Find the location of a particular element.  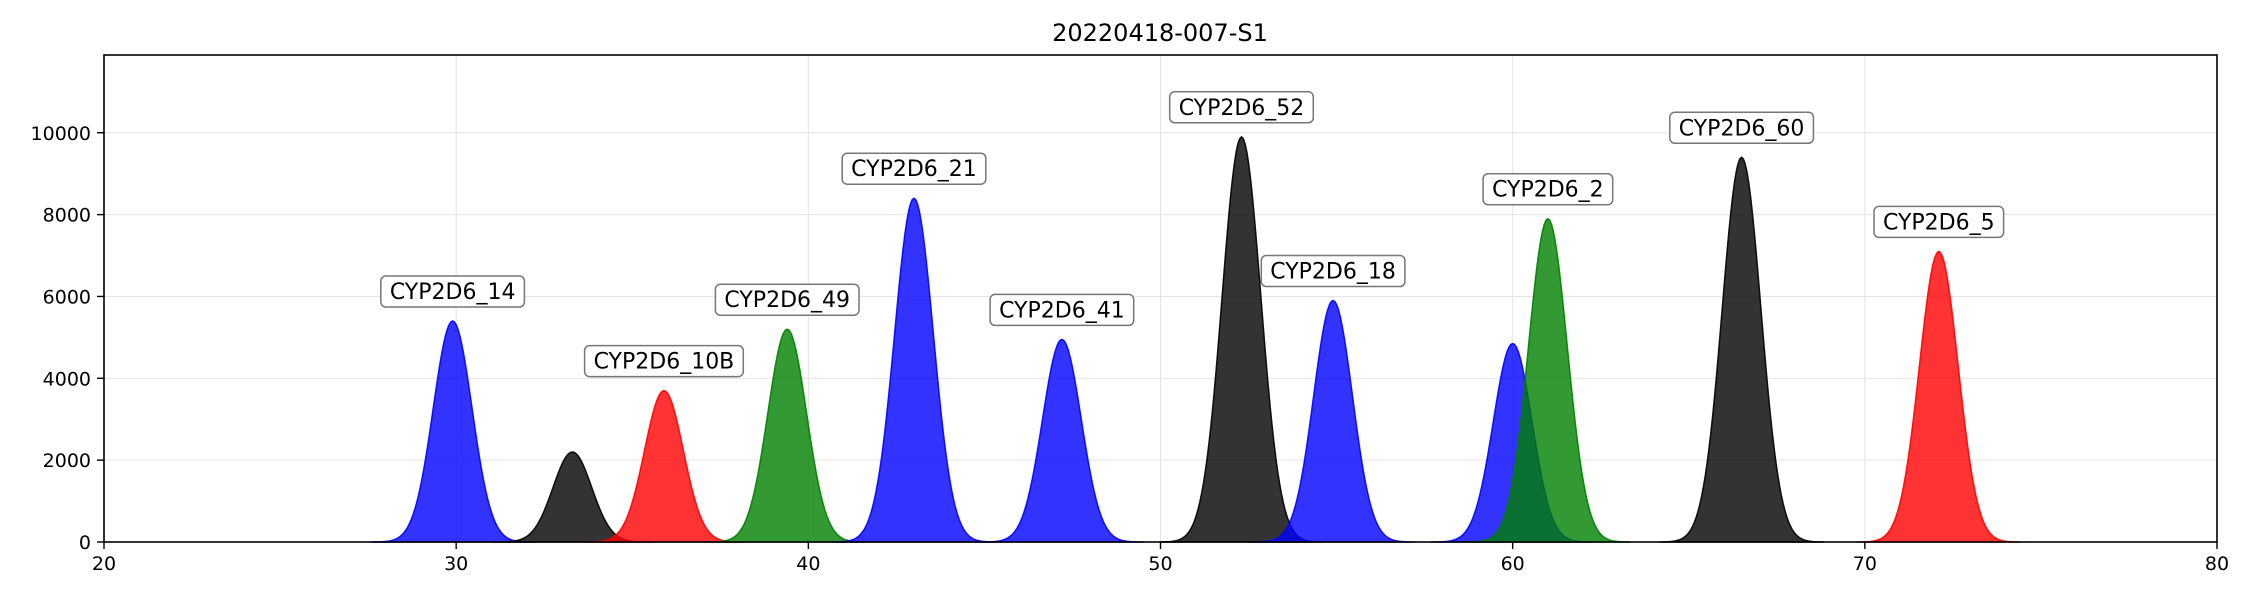

peak-label: CYP2D6_21 is located at coordinates (914, 168).